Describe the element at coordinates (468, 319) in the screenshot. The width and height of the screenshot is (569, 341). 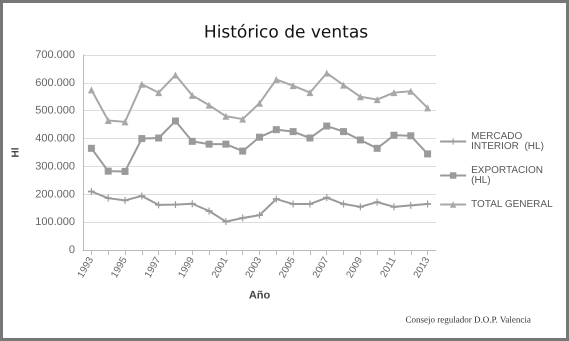
I see `text: Consejo regulador D.O.P. Valencia` at that location.